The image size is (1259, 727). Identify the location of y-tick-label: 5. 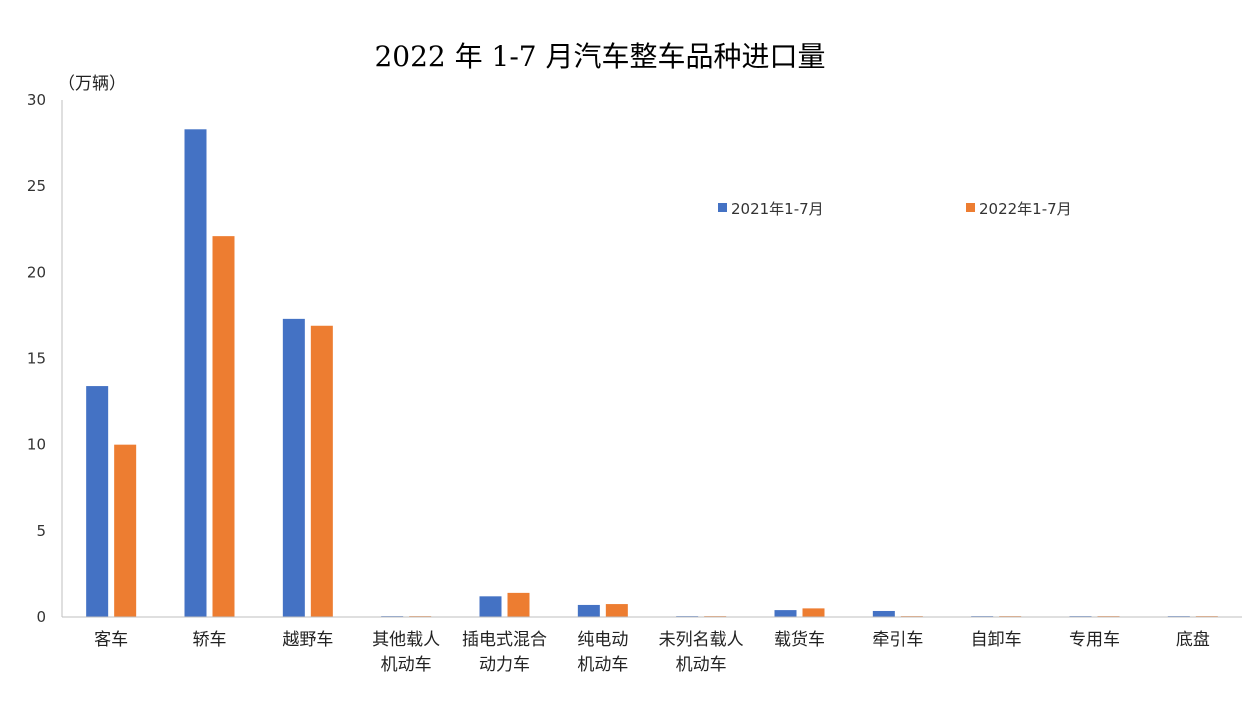
(41, 531).